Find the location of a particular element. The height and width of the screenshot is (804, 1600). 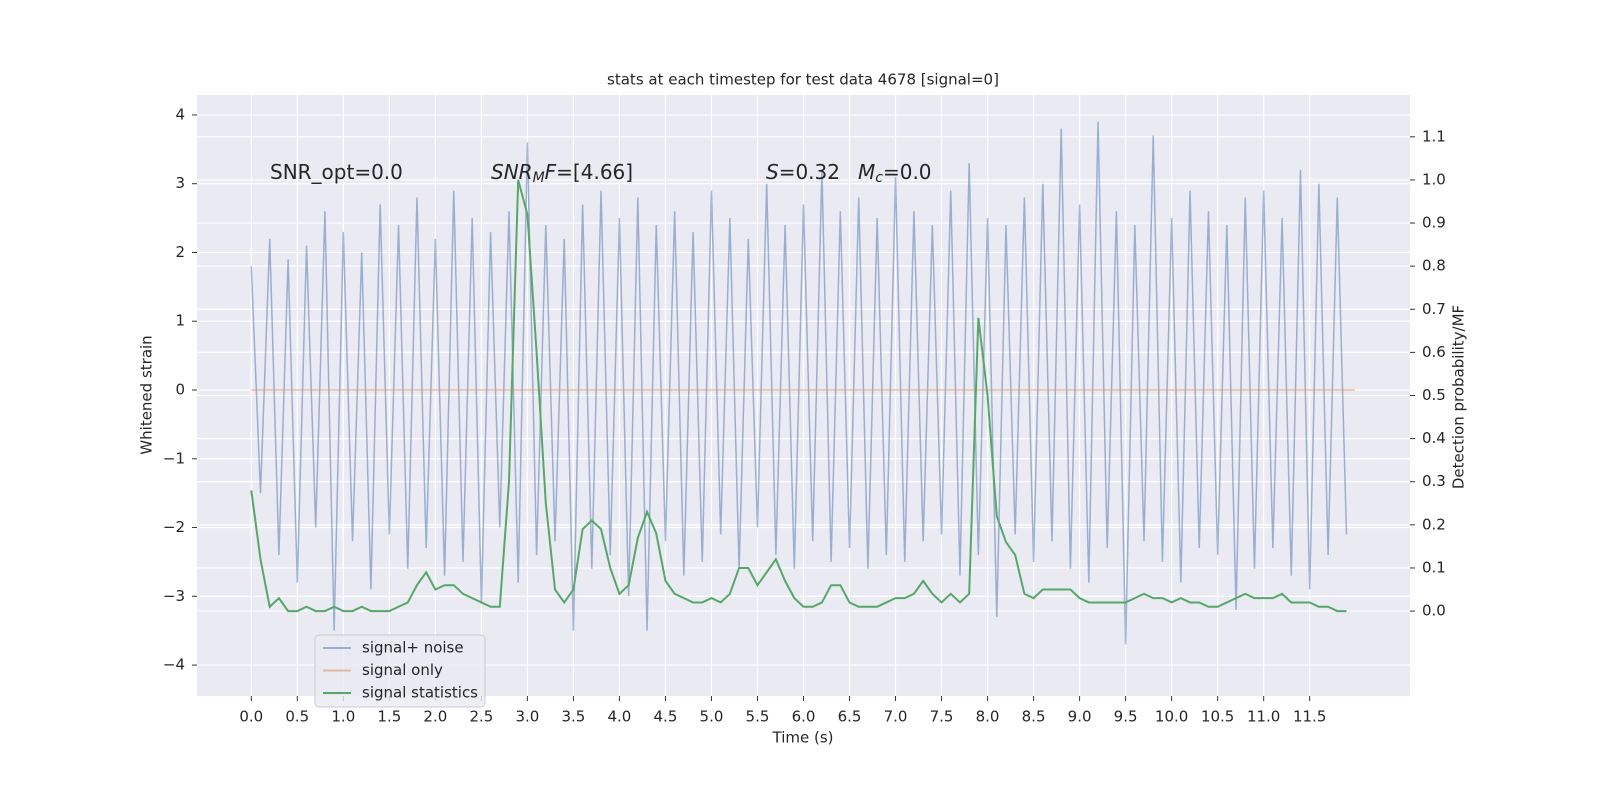

y-tick-label: 0 is located at coordinates (180, 389).